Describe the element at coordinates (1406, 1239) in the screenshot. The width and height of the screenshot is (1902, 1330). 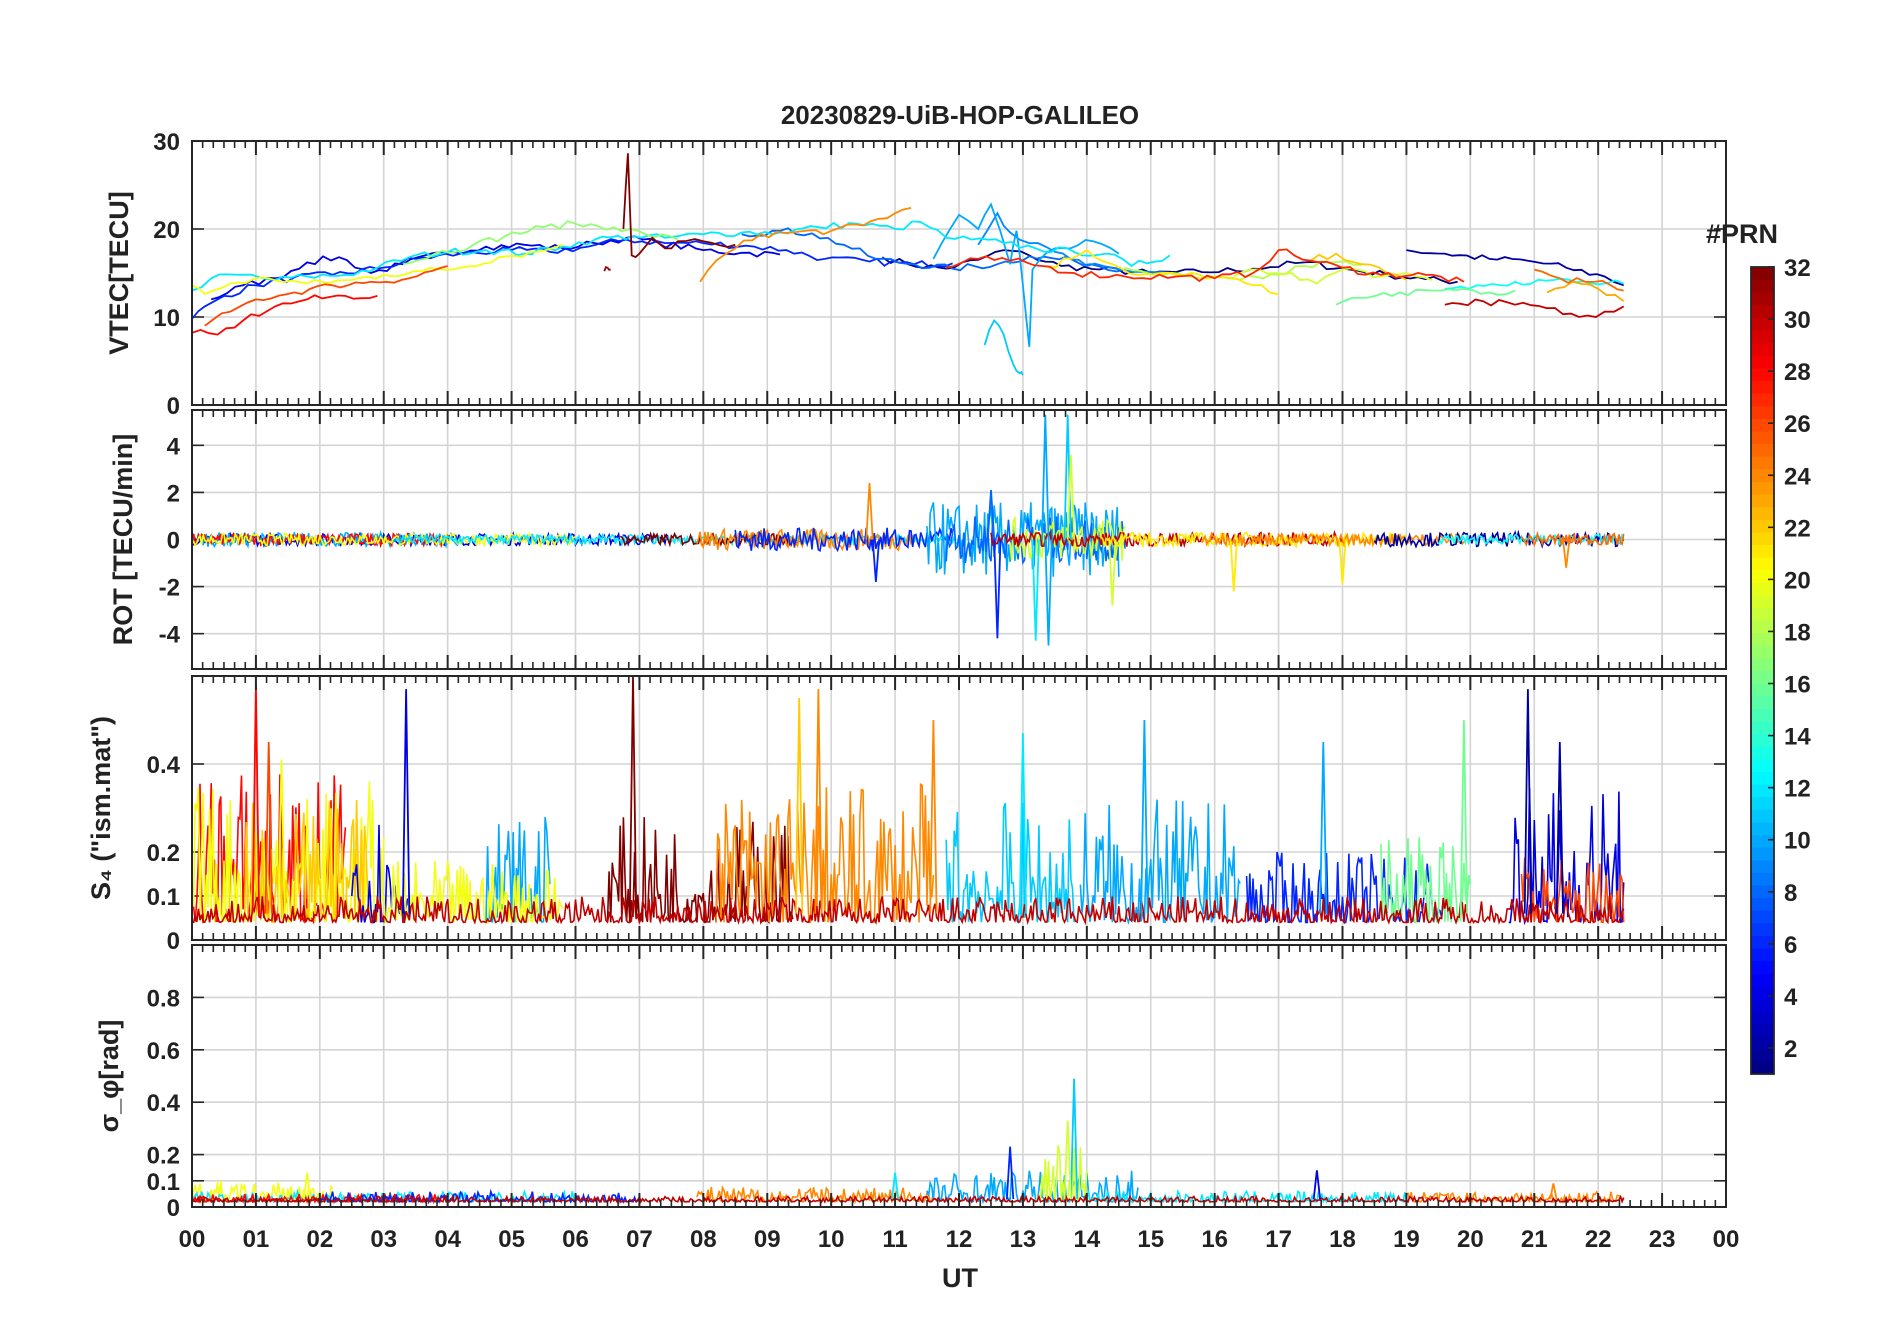
I see `x-tick-label: 19` at that location.